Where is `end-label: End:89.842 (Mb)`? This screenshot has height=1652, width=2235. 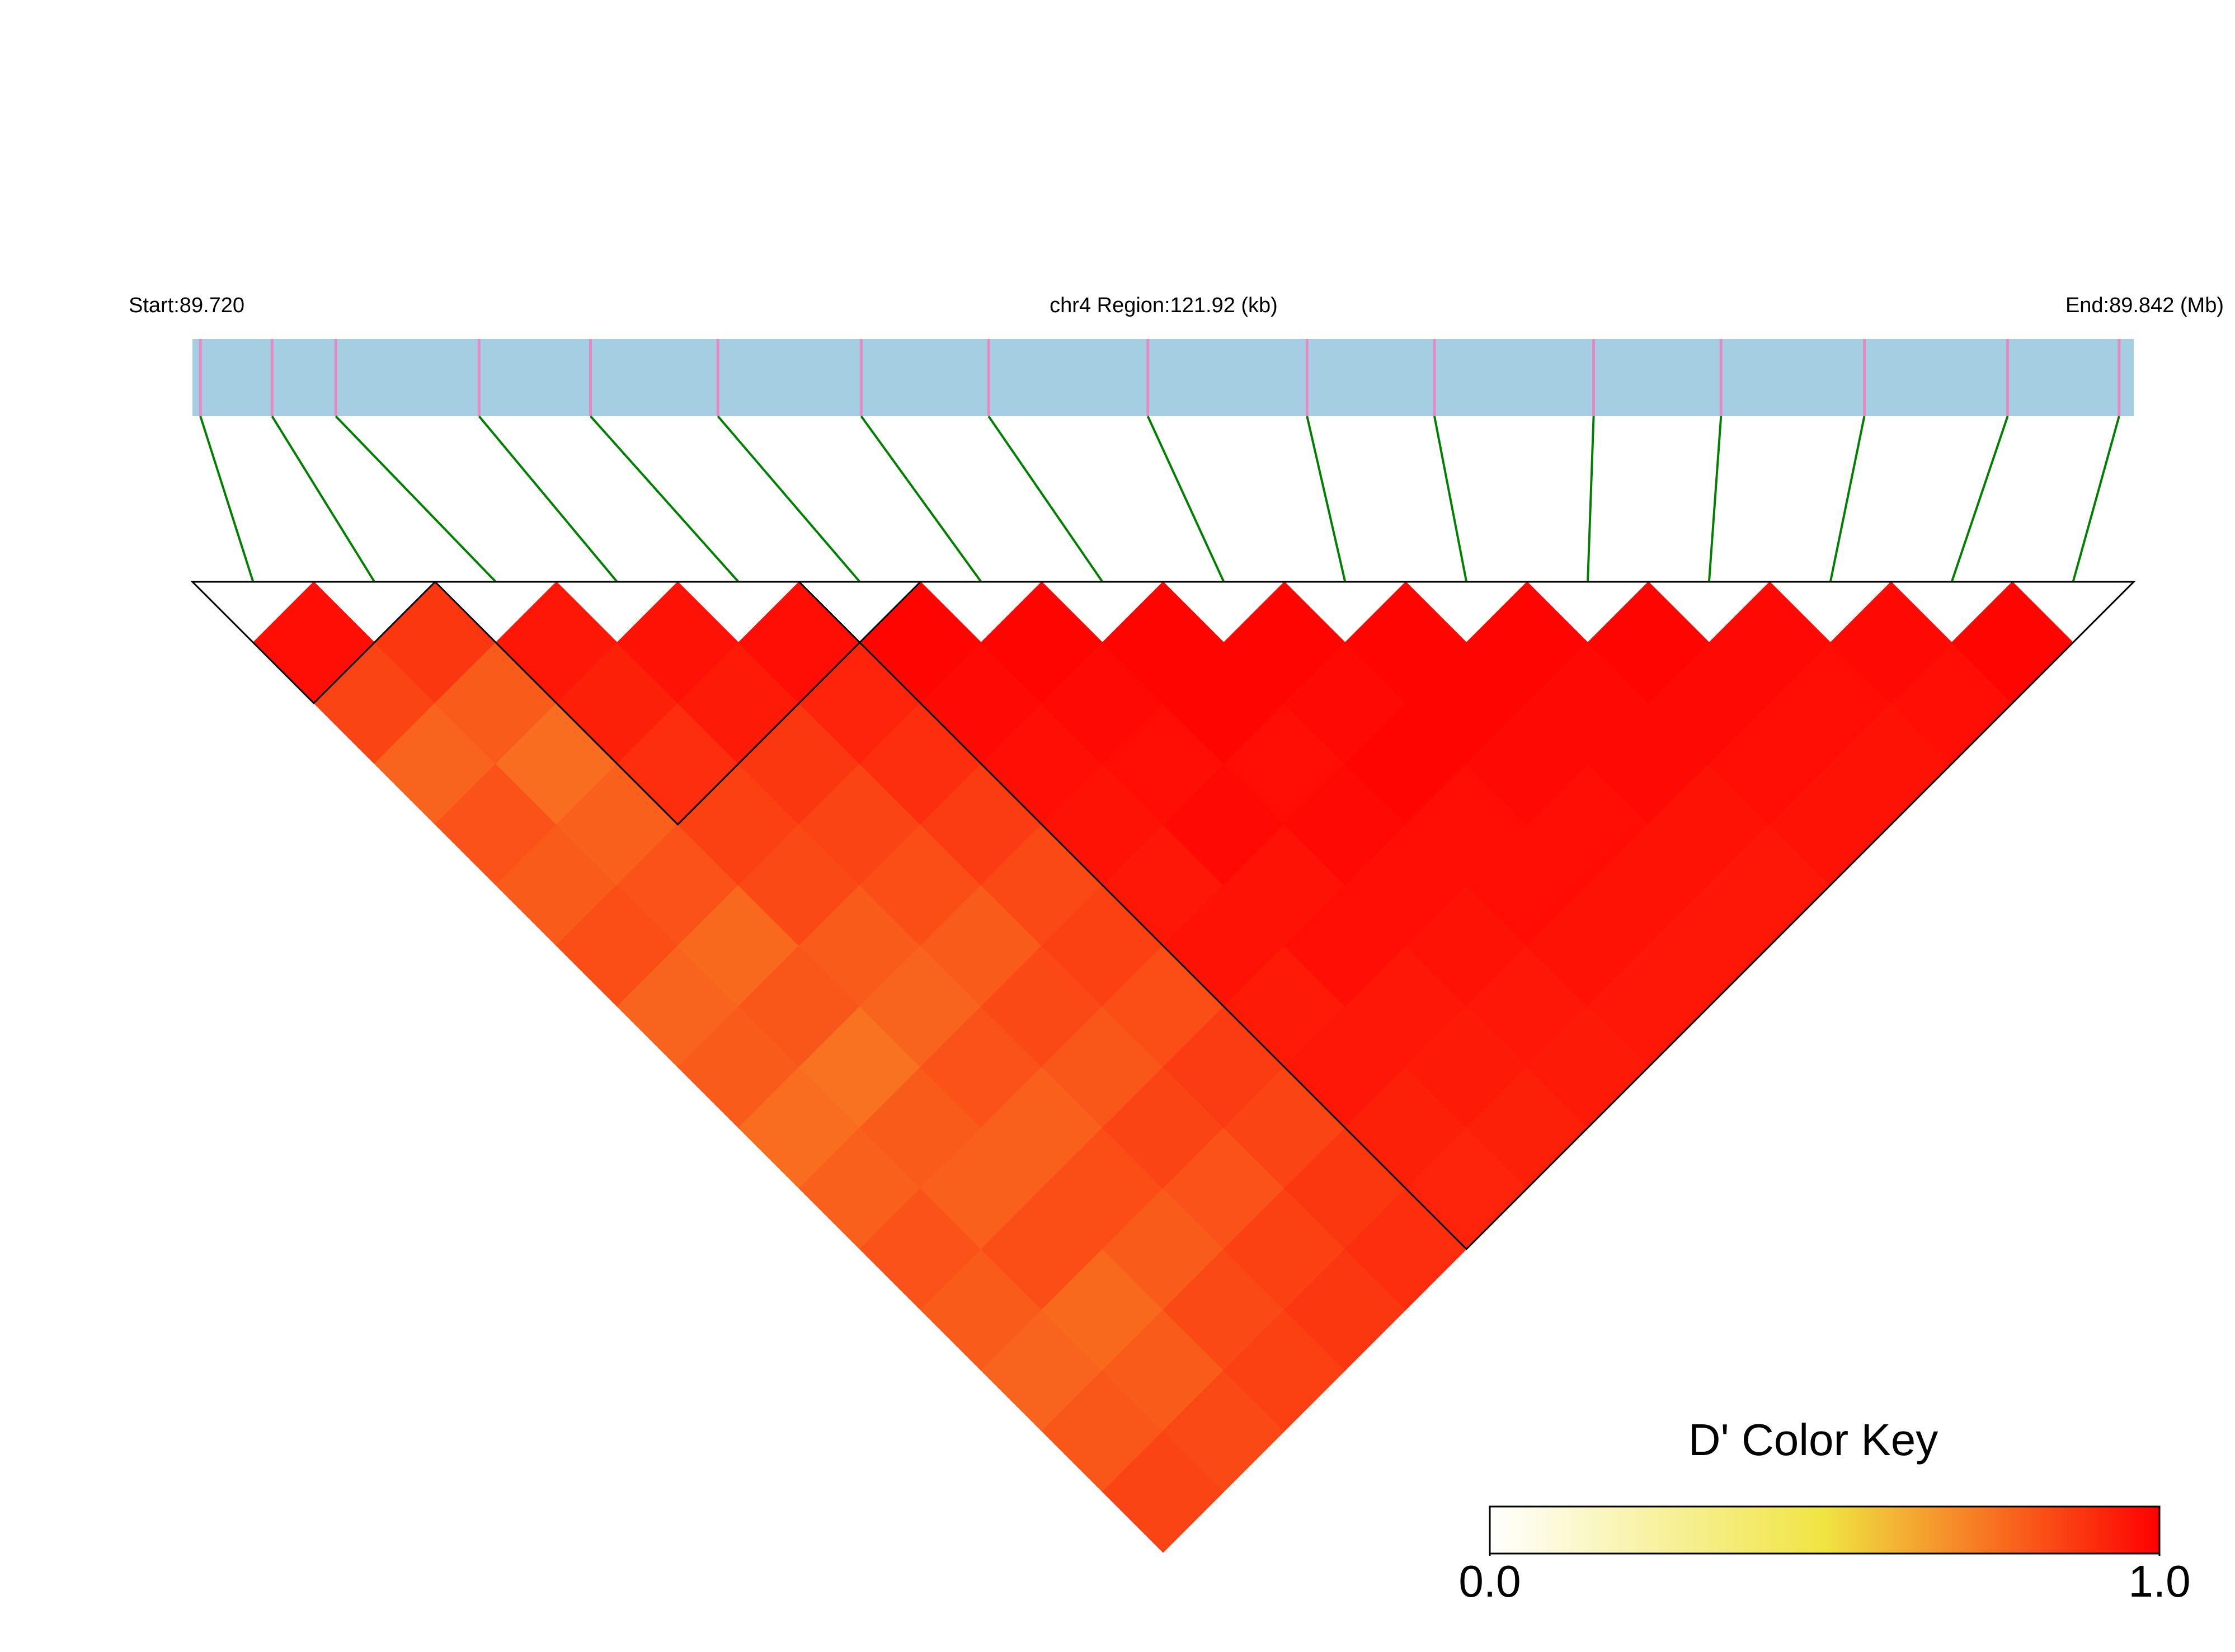
end-label: End:89.842 (Mb) is located at coordinates (2144, 306).